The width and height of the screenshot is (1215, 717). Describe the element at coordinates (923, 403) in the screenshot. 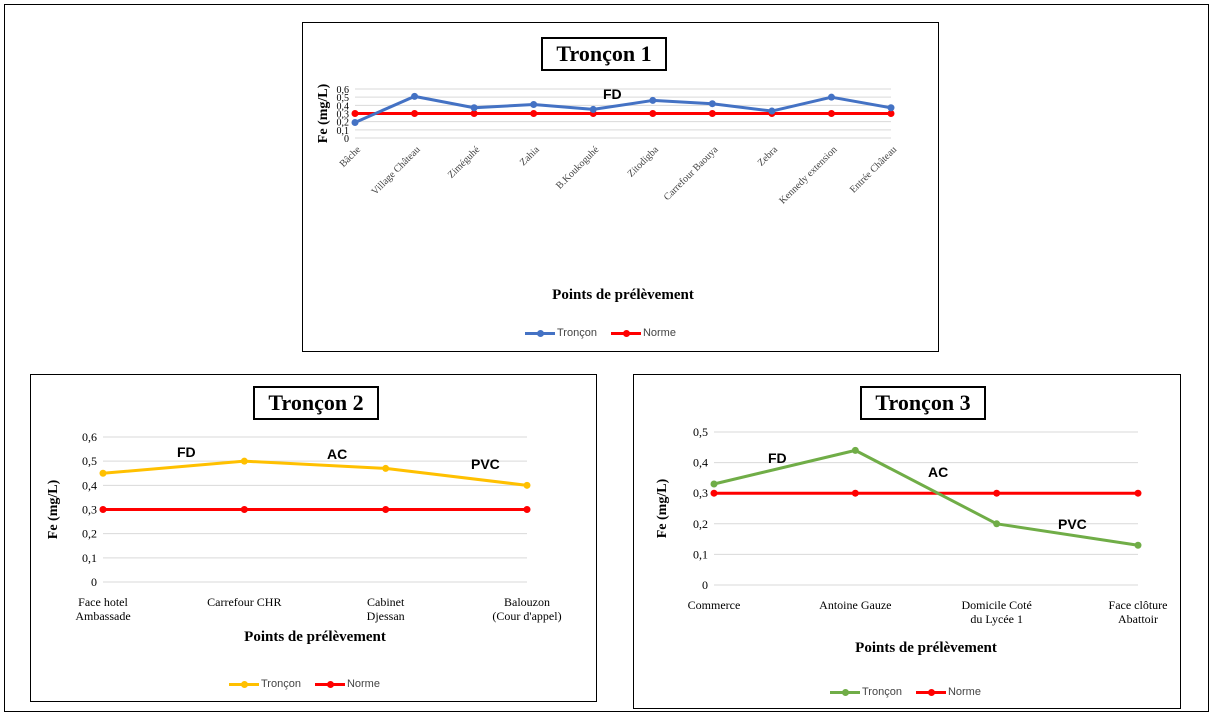

I see `chart-title: Tronçon 3` at that location.